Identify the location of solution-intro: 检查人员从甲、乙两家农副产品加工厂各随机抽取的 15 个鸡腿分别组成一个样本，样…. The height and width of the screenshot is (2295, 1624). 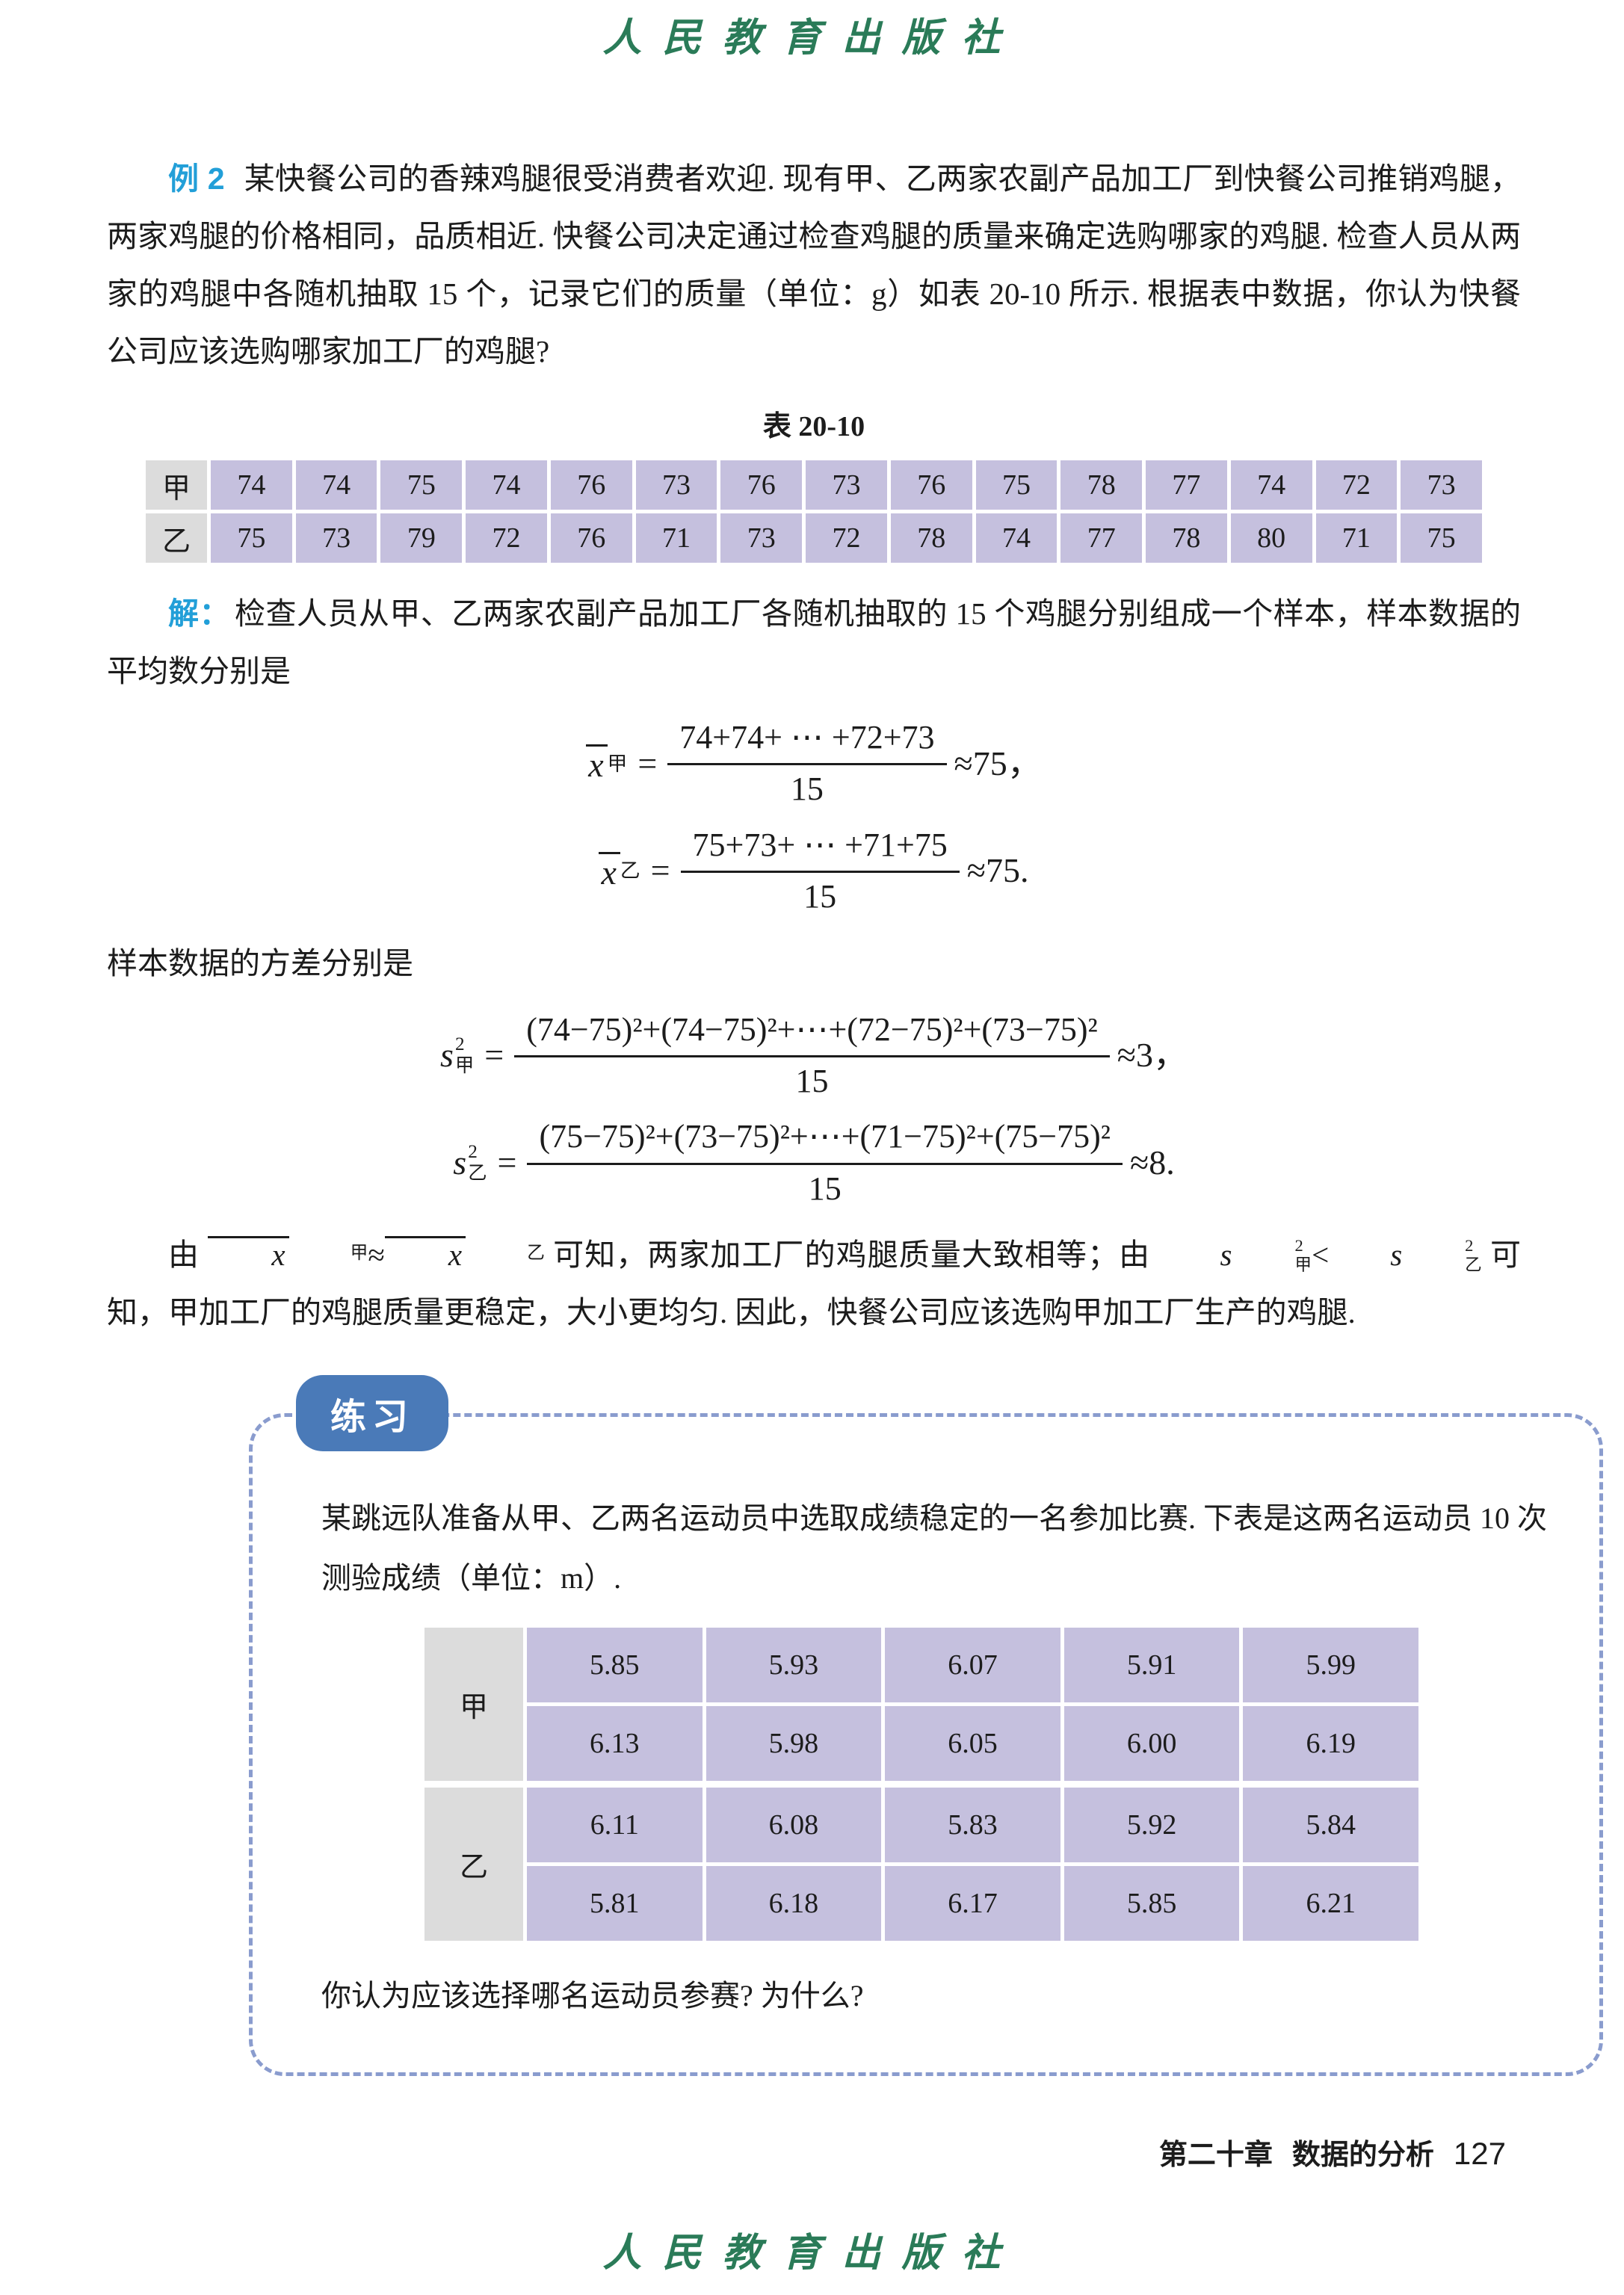
(814, 642).